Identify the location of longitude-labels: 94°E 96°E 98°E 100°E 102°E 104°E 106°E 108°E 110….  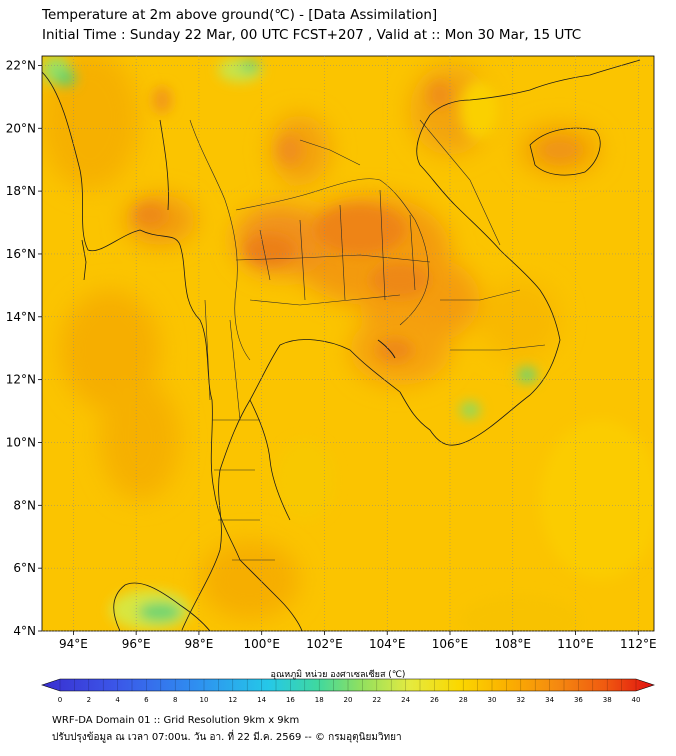
(358, 641).